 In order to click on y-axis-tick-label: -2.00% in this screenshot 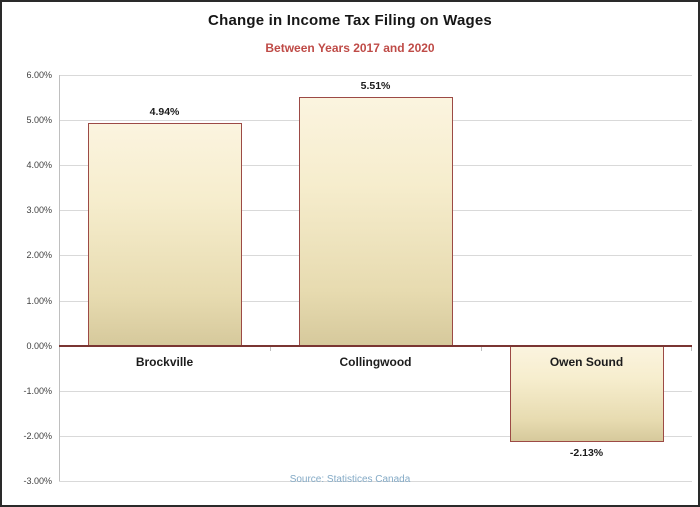, I will do `click(37, 435)`.